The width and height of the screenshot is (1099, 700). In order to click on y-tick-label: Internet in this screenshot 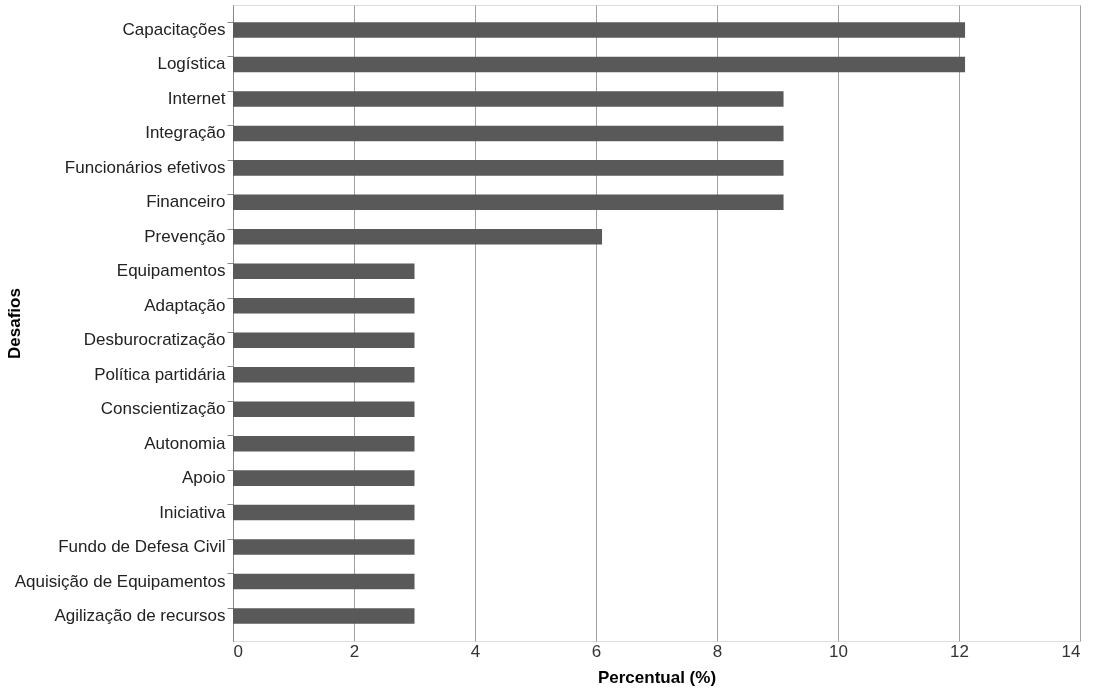, I will do `click(196, 98)`.